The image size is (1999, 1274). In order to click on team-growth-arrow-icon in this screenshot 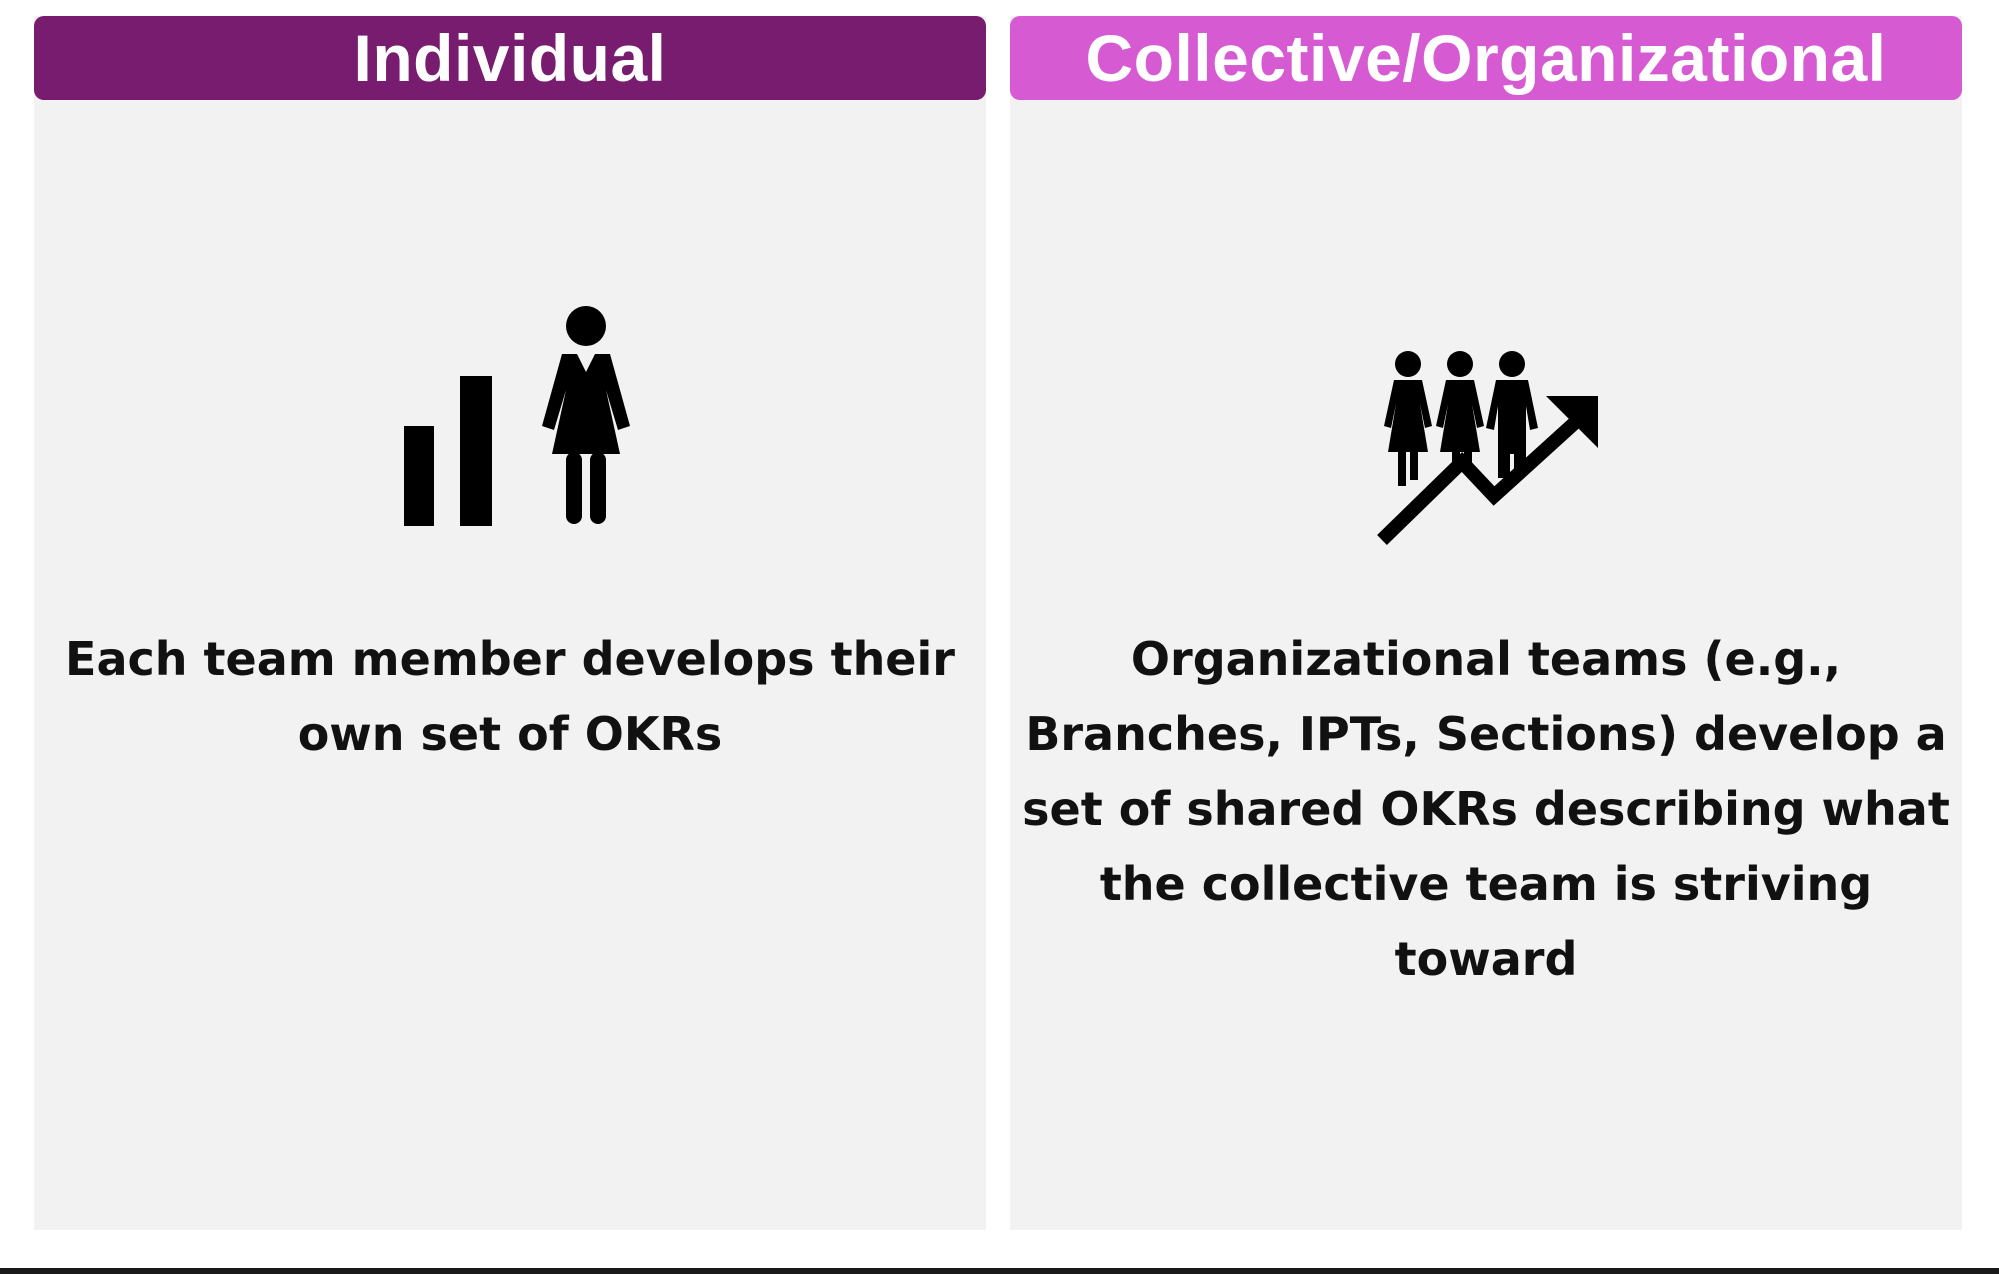, I will do `click(1487, 448)`.